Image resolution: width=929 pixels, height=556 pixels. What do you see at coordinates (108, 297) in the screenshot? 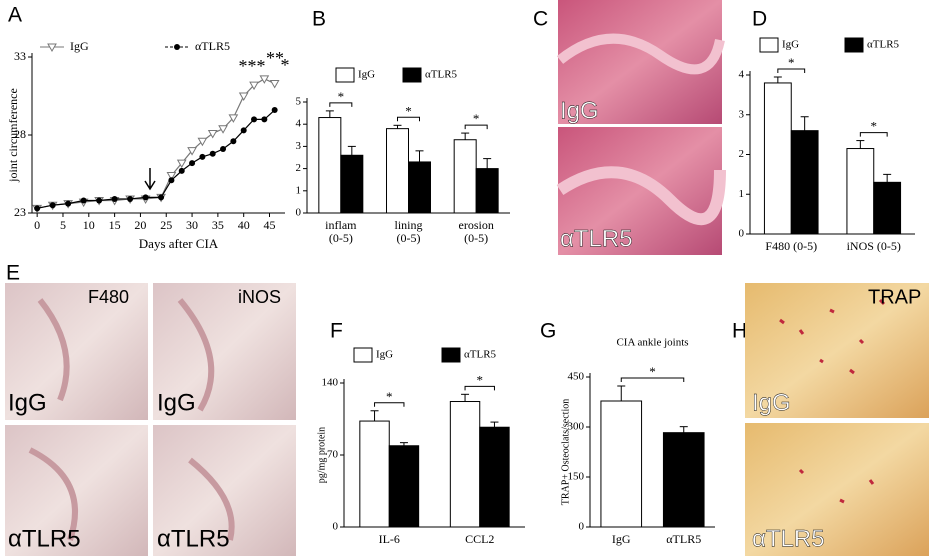
I see `image-label: F480` at bounding box center [108, 297].